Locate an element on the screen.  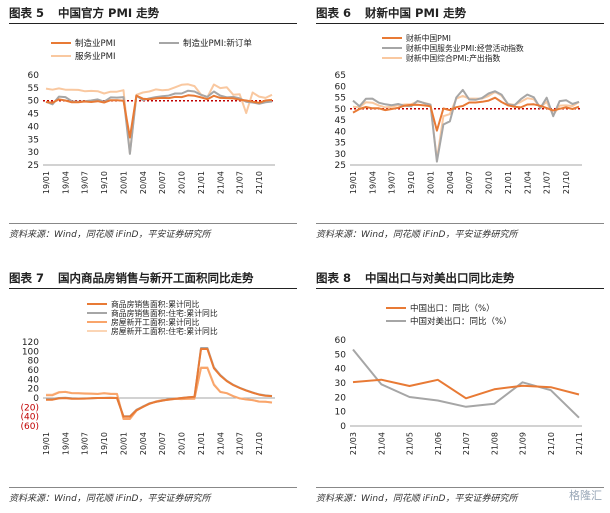
y-tick-label: 35 is located at coordinates (340, 144).